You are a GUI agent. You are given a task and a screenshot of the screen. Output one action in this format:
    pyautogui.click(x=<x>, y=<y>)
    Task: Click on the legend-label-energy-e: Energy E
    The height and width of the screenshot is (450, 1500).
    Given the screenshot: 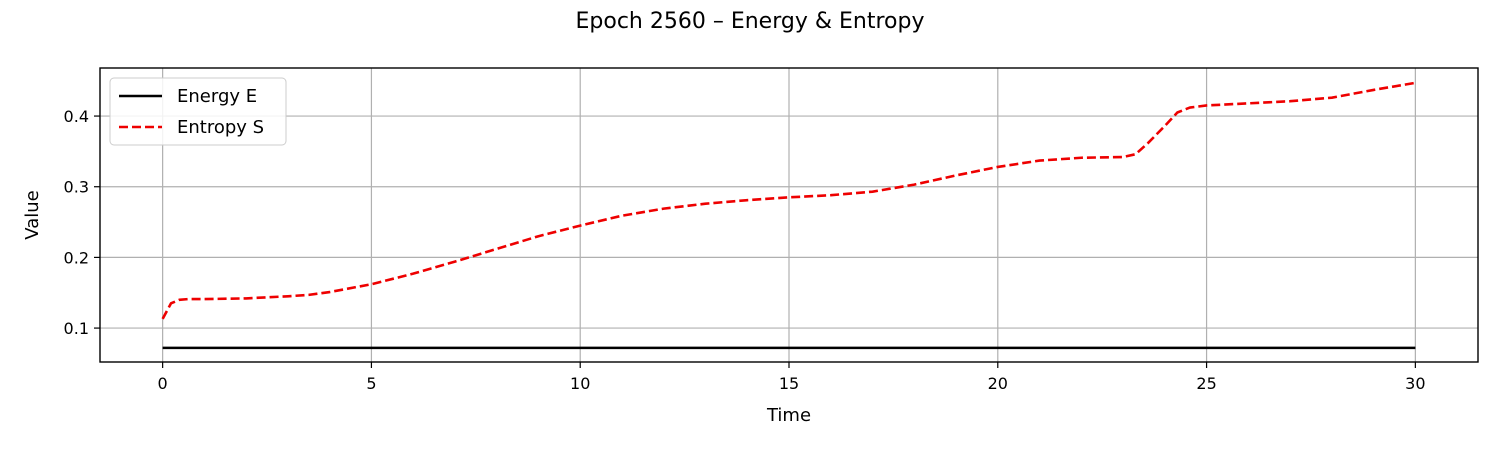 What is the action you would take?
    pyautogui.click(x=217, y=96)
    